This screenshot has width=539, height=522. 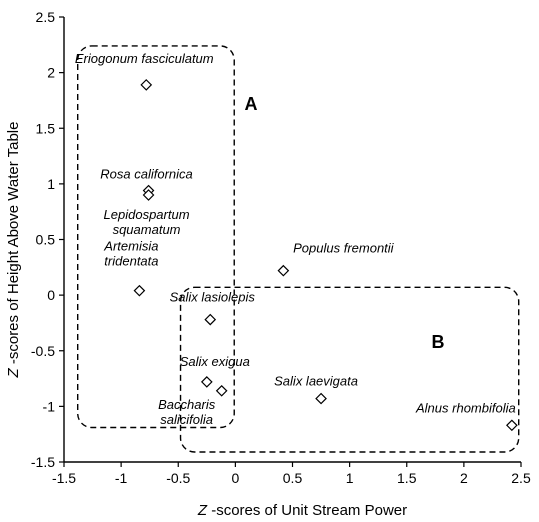 What do you see at coordinates (64, 478) in the screenshot?
I see `x-tick-label: -1.5` at bounding box center [64, 478].